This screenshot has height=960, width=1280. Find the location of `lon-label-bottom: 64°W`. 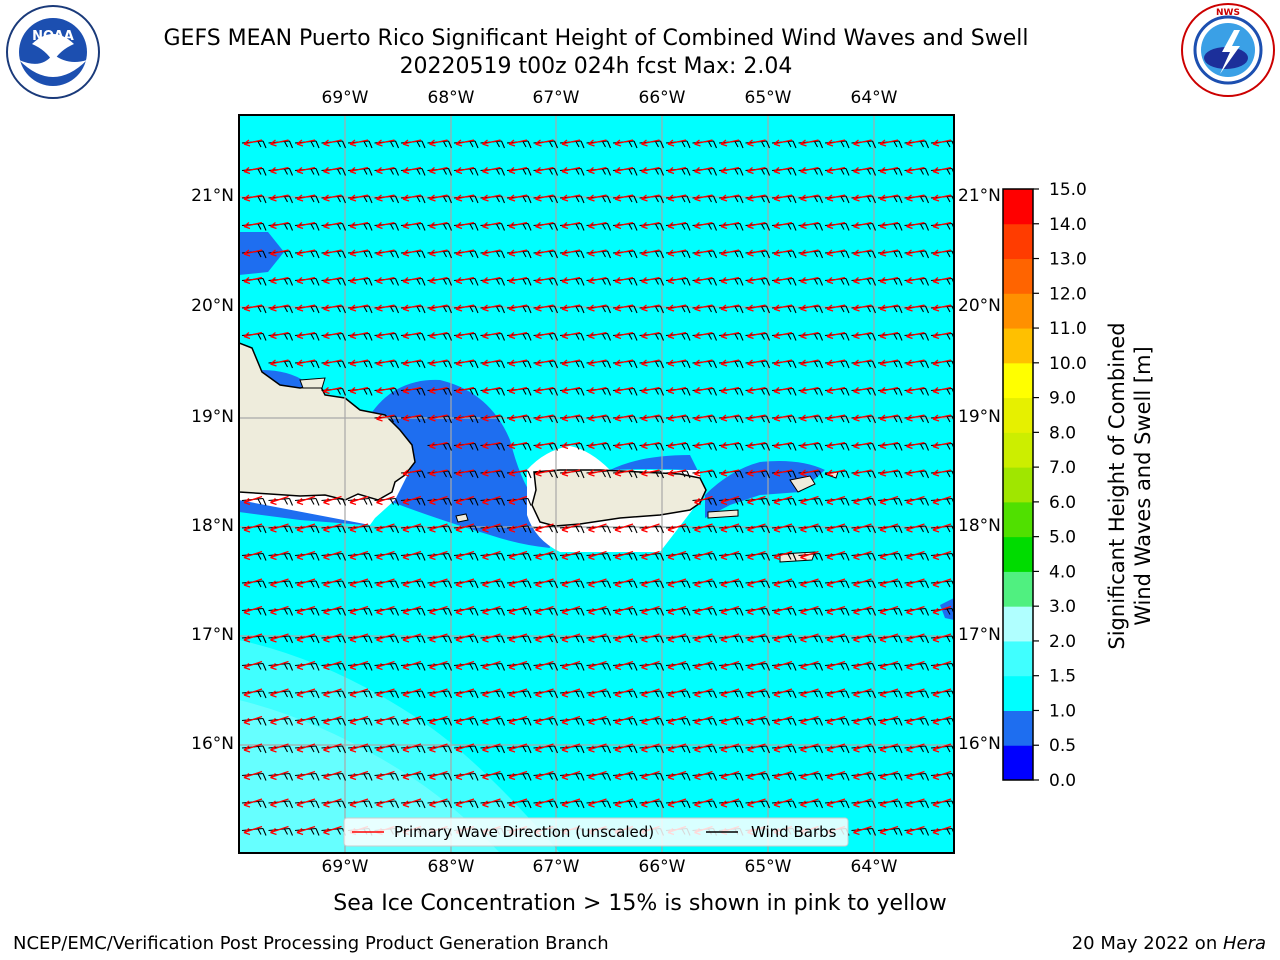

lon-label-bottom: 64°W is located at coordinates (874, 867).